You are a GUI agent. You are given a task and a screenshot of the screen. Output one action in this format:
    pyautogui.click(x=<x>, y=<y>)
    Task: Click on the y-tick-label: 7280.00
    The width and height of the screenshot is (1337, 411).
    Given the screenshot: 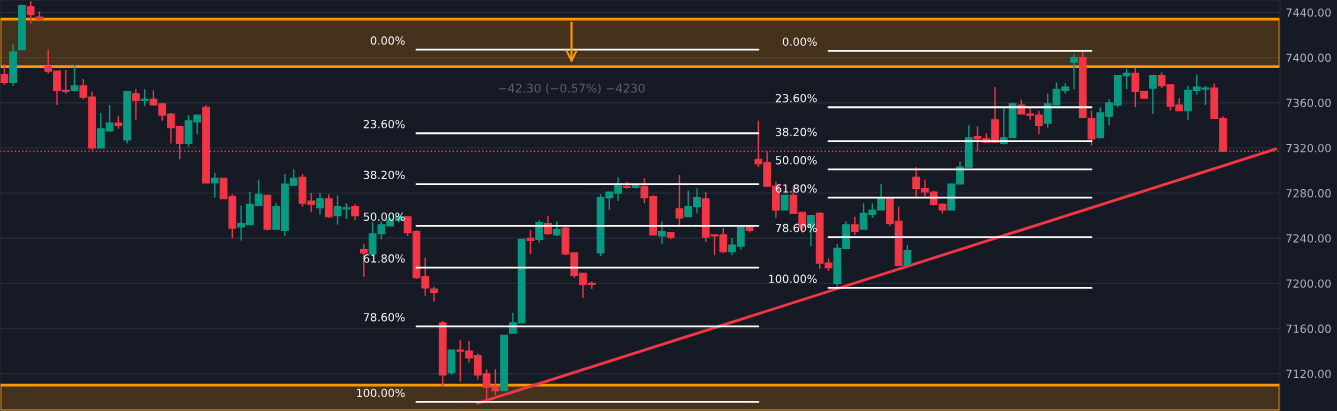 What is the action you would take?
    pyautogui.click(x=1308, y=193)
    